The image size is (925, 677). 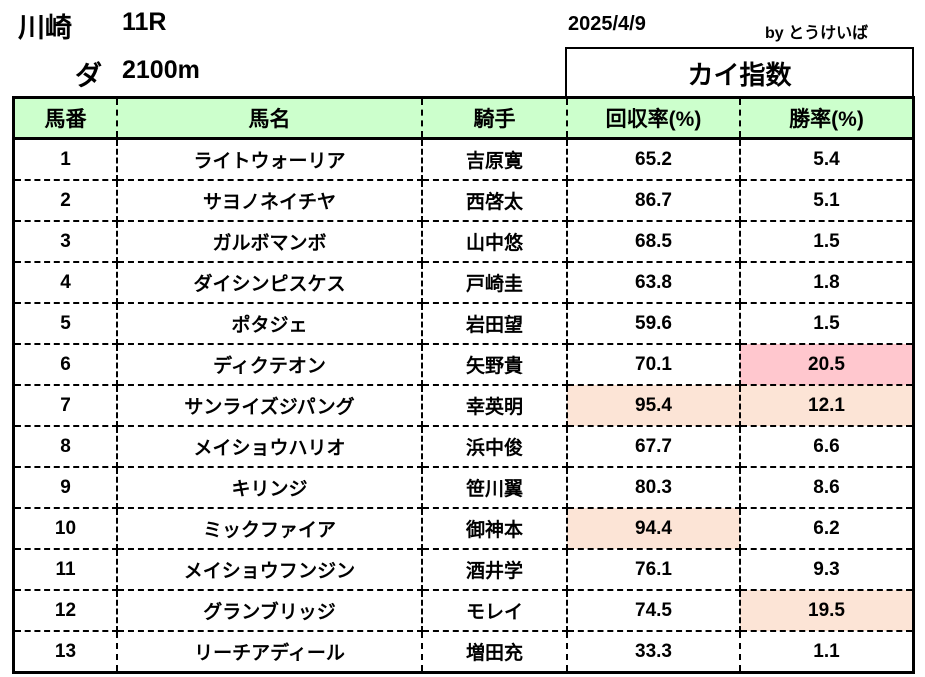 I want to click on horse-name: ディクテオン, so click(x=269, y=364).